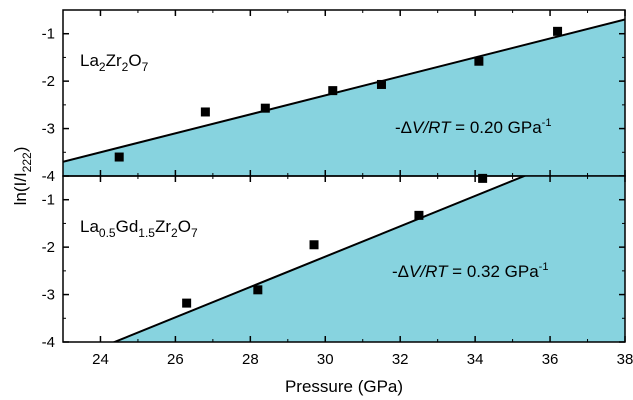 This screenshot has width=633, height=400. What do you see at coordinates (625, 359) in the screenshot?
I see `x-tick-label: 38` at bounding box center [625, 359].